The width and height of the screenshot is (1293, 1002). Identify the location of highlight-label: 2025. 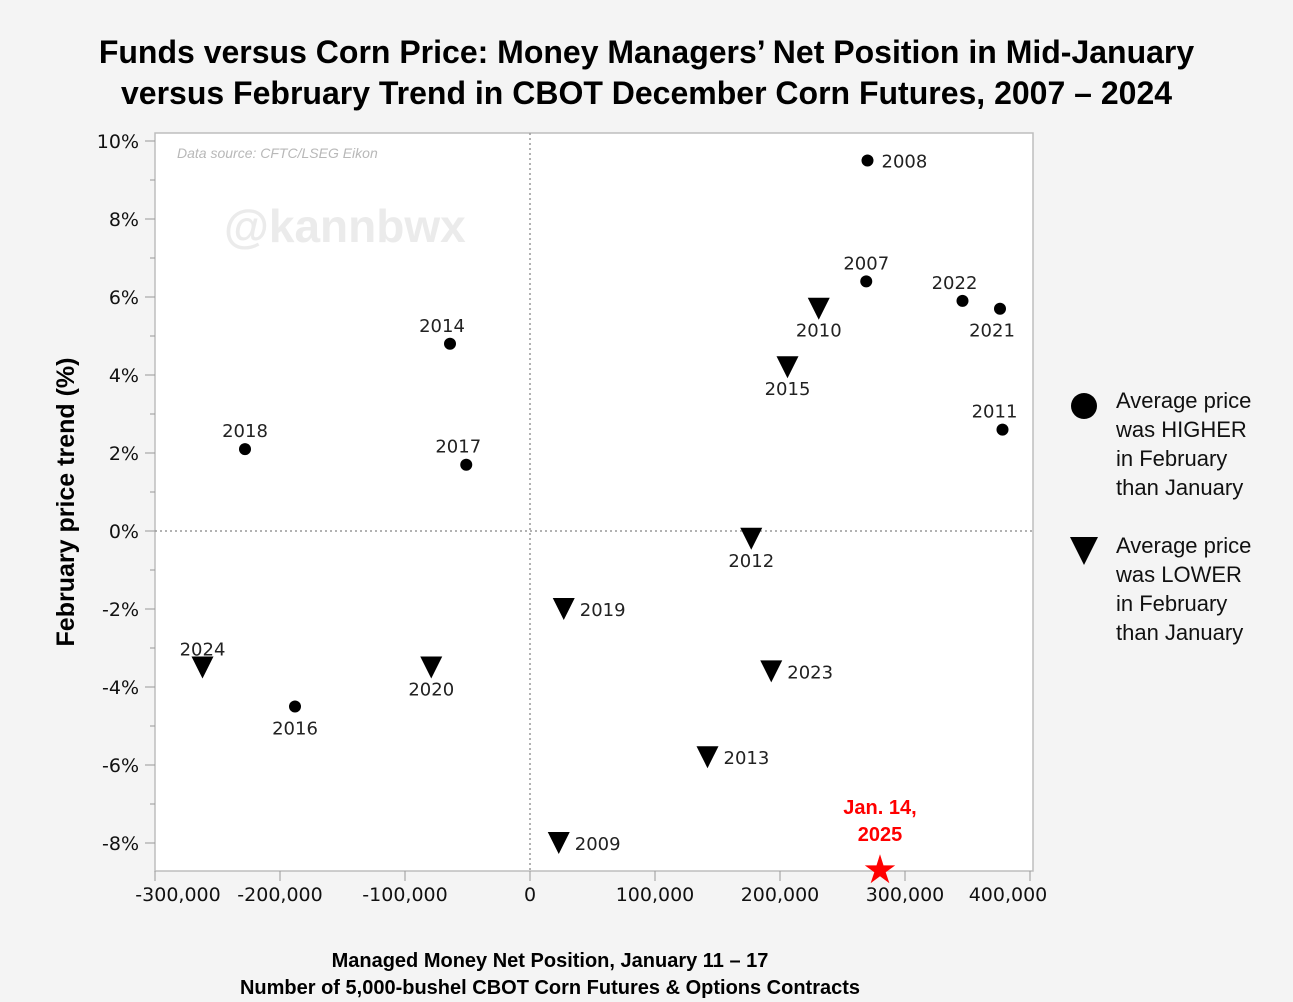
(880, 835).